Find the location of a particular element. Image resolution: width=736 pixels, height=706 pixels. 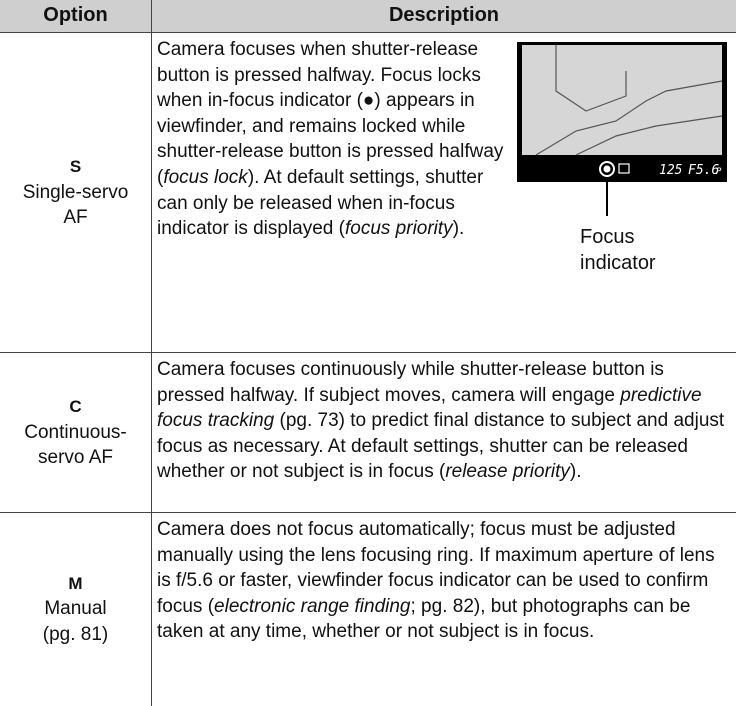

description-text: release priority is located at coordinates (507, 471).